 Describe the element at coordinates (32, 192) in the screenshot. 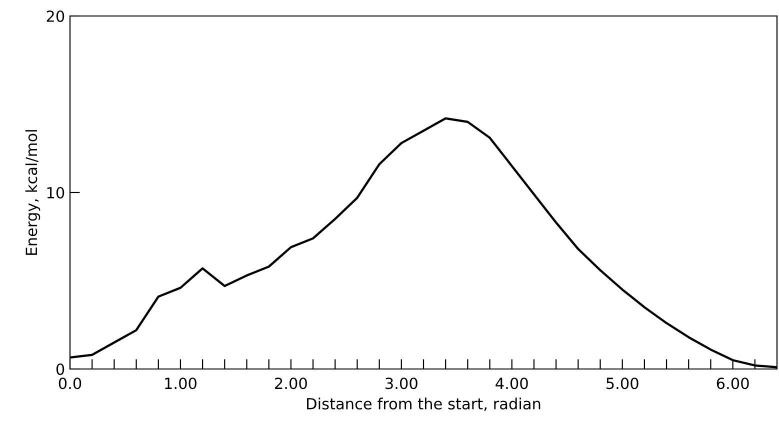

I see `y-axis-title: Energy, kcal/mol` at that location.